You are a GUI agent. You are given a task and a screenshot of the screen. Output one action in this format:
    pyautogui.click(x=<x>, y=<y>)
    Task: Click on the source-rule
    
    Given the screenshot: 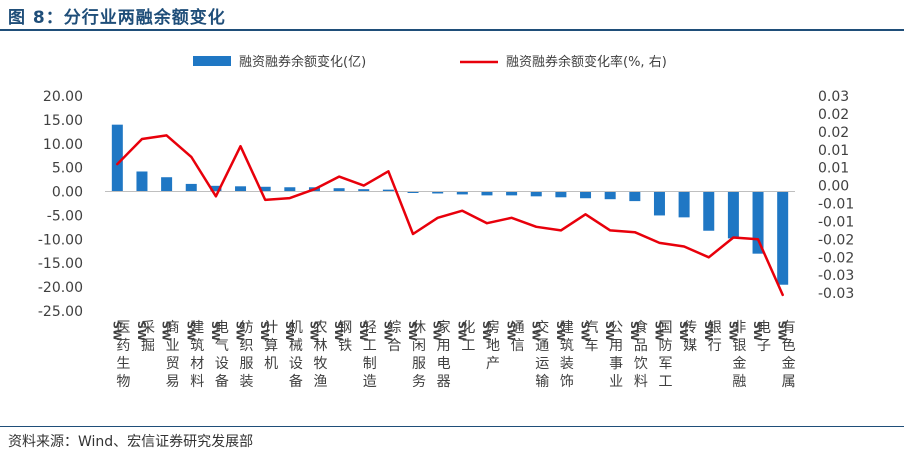 What is the action you would take?
    pyautogui.click(x=452, y=426)
    